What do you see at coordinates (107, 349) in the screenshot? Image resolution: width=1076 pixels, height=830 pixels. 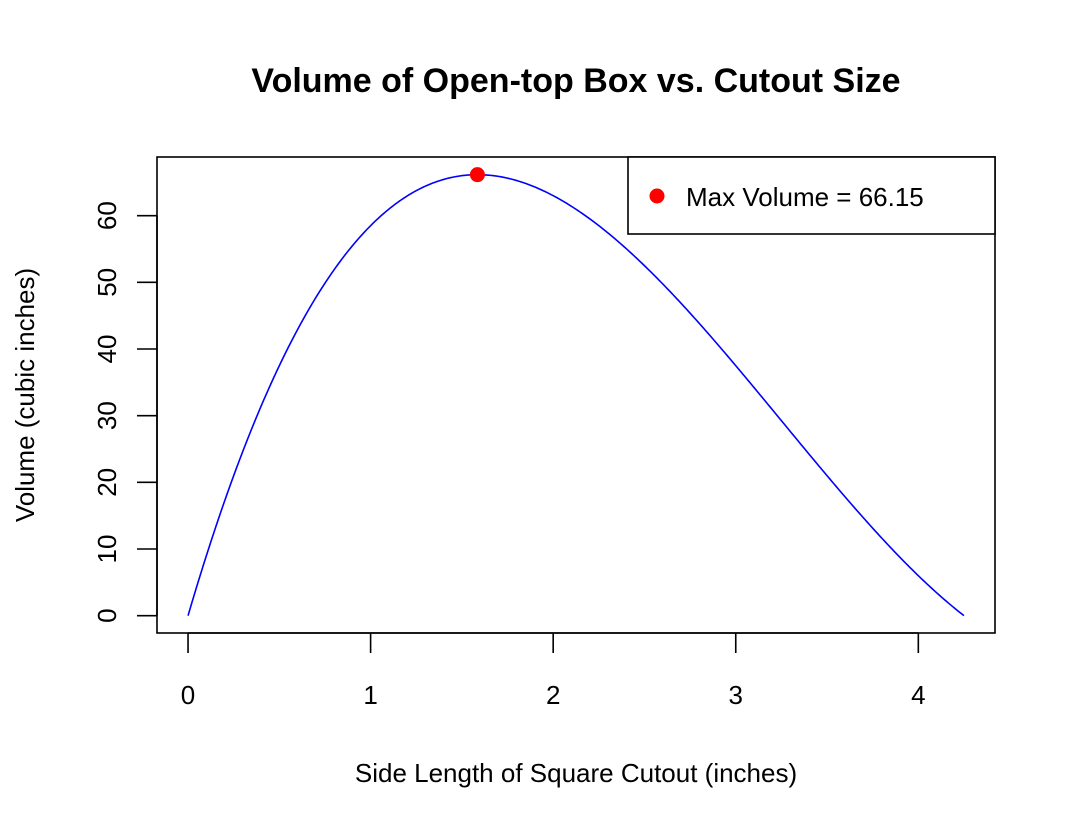 I see `y-tick-label: 40` at bounding box center [107, 349].